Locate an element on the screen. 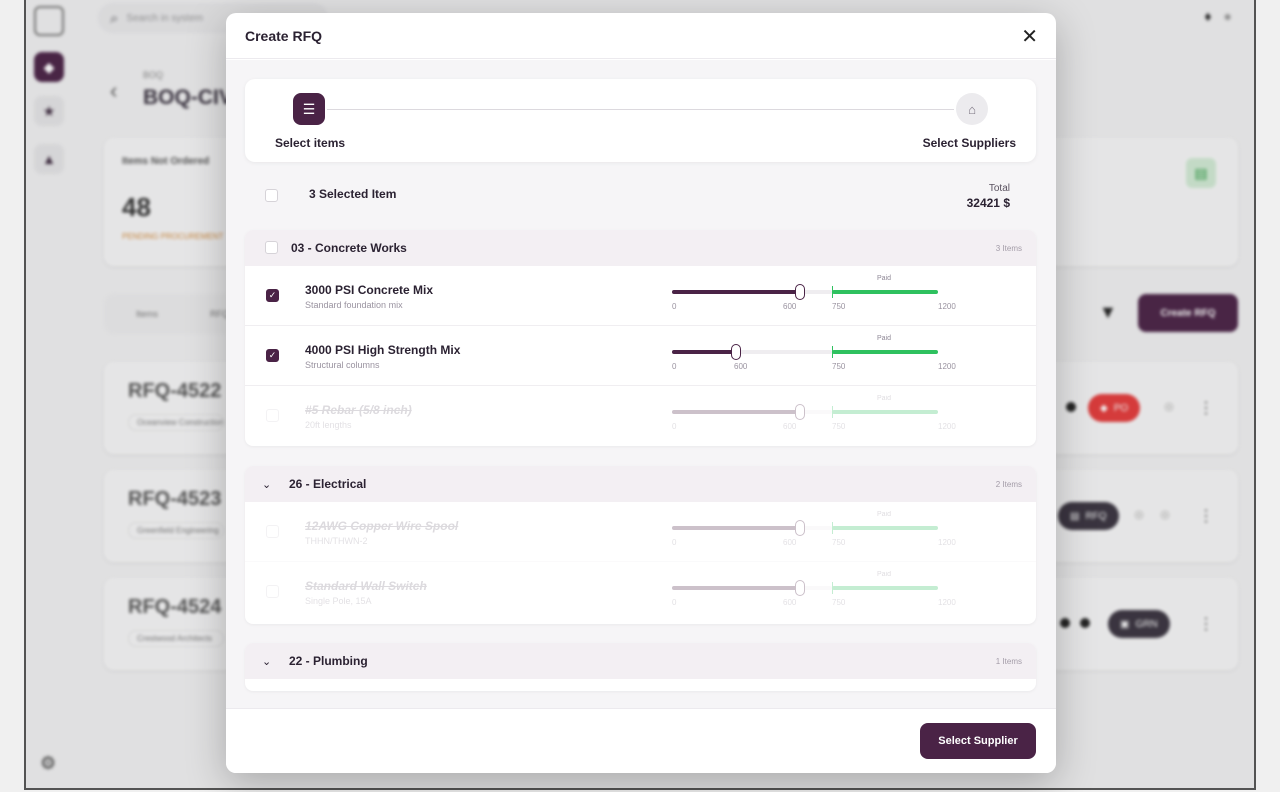 The image size is (1280, 792). select-all-checkbox is located at coordinates (271, 195).